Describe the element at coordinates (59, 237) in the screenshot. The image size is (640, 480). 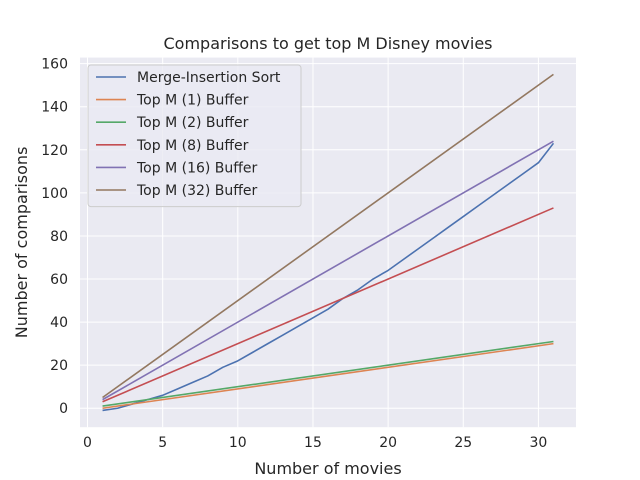
I see `y-tick-label: 80` at that location.